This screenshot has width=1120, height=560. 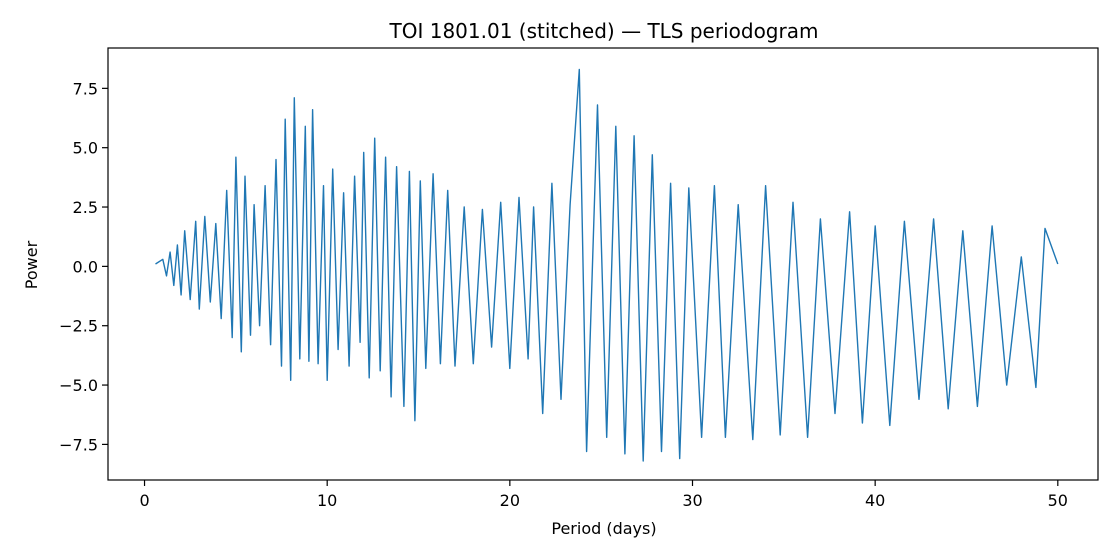 What do you see at coordinates (604, 31) in the screenshot?
I see `chart-title: TOI 1801.01 (stitched) — TLS periodogram` at bounding box center [604, 31].